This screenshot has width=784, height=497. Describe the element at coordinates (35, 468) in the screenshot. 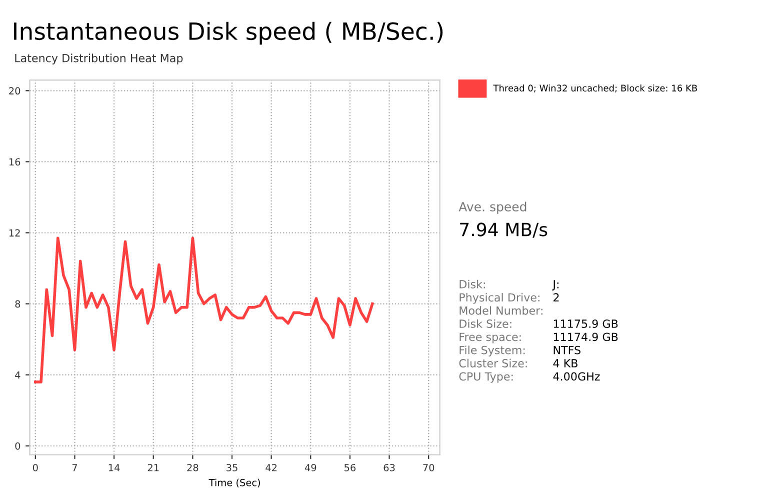

I see `x-tick-label: 0` at that location.